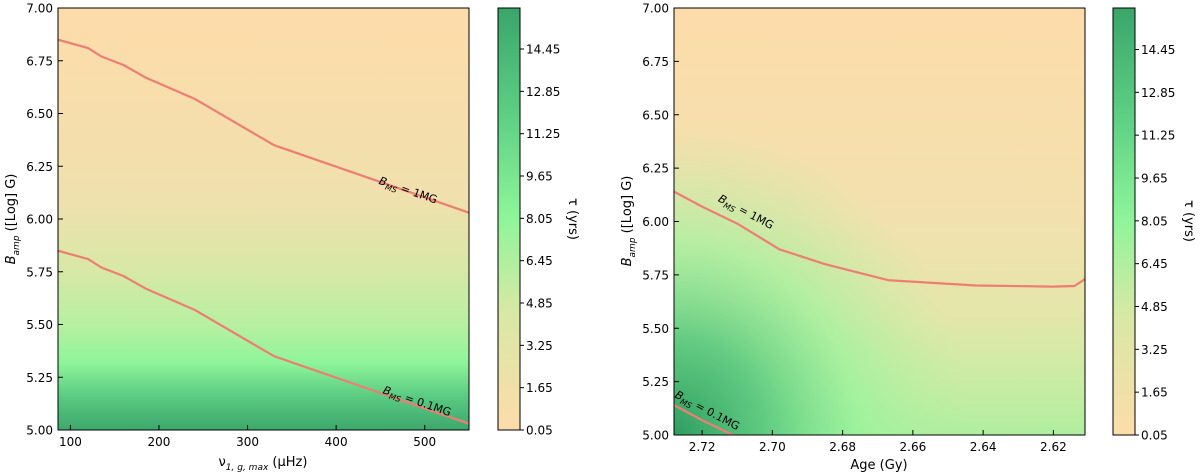 Image resolution: width=1200 pixels, height=474 pixels. What do you see at coordinates (702, 447) in the screenshot?
I see `x-tick-label: 2.72` at bounding box center [702, 447].